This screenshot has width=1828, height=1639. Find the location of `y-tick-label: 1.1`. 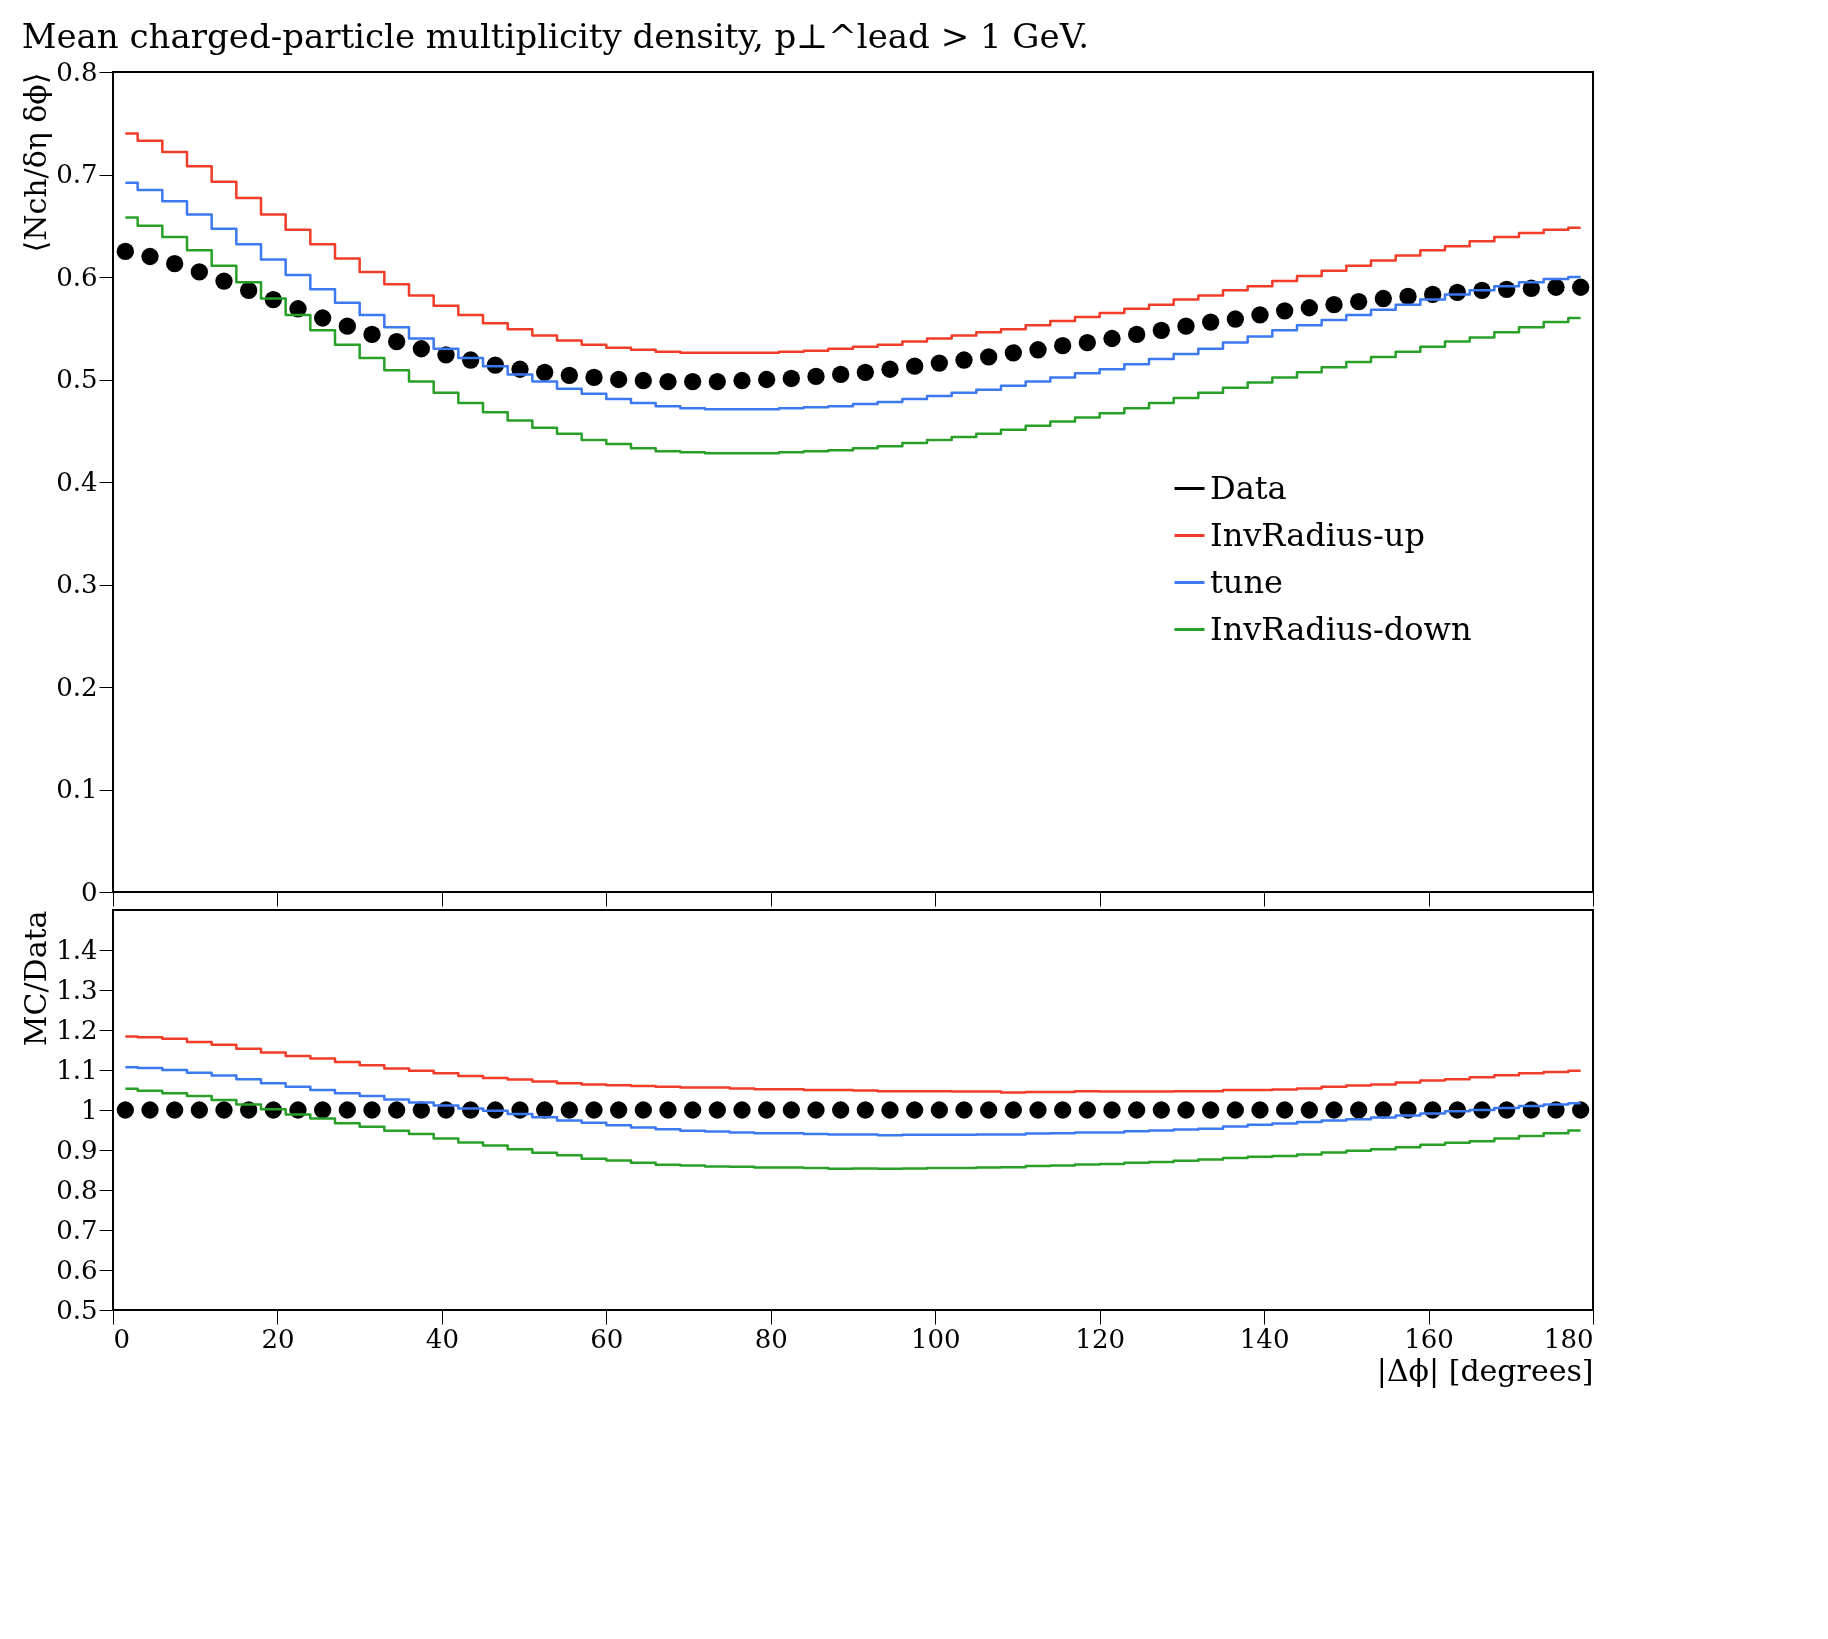

y-tick-label: 1.1 is located at coordinates (77, 1069).